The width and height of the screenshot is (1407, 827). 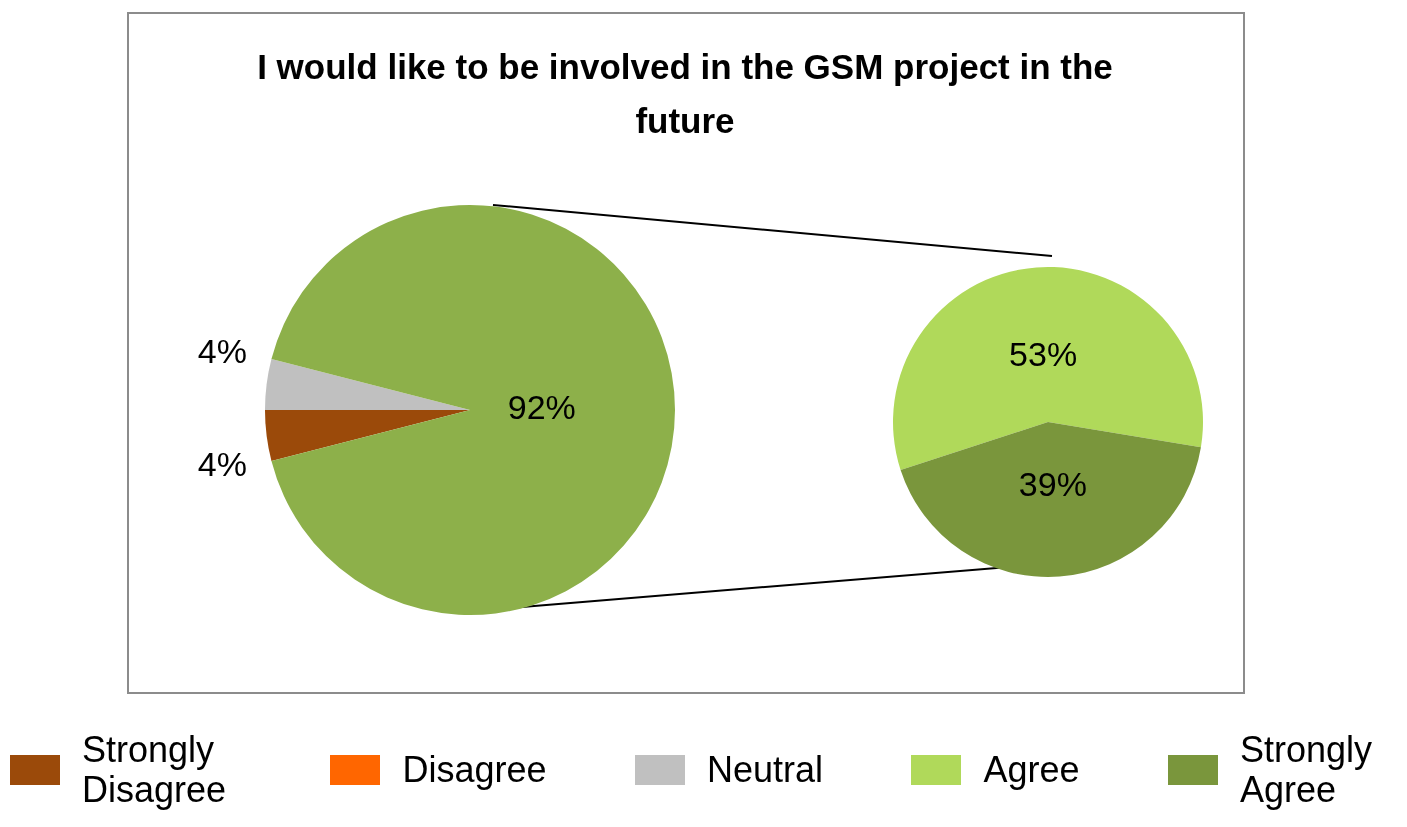 I want to click on legend-label: Strongly Disagree, so click(x=155, y=769).